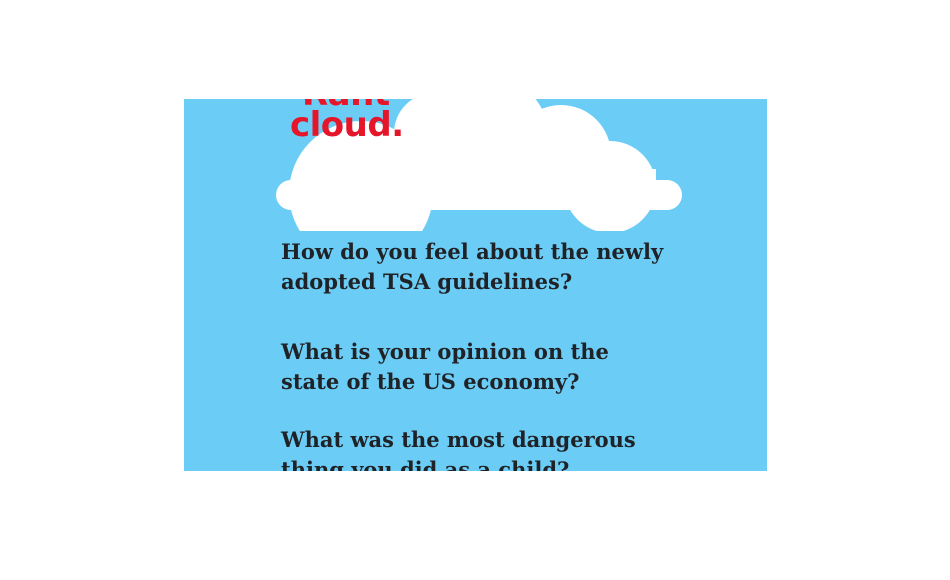 This screenshot has height=580, width=950. I want to click on logo-line-1: Rant, so click(351, 105).